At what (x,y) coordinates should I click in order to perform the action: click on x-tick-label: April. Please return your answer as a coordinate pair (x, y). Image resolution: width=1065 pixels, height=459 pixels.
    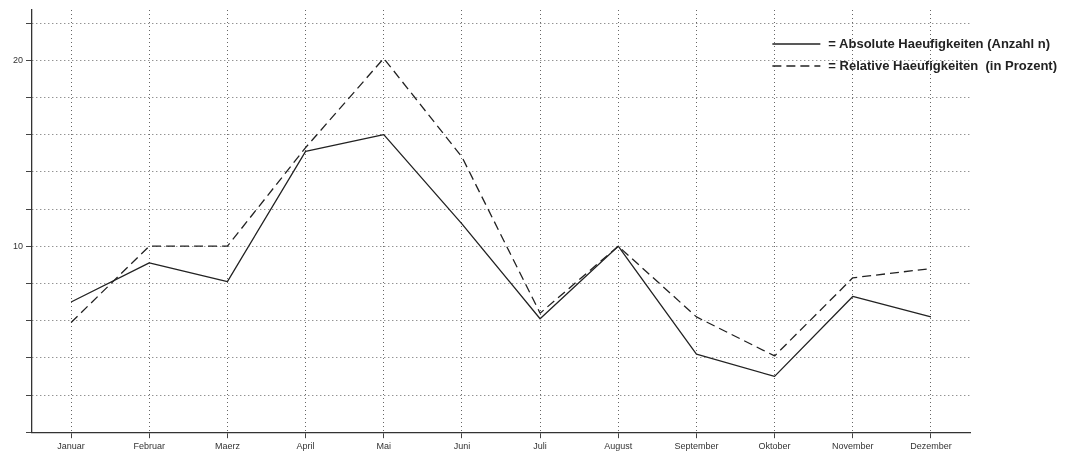
    Looking at the image, I should click on (305, 446).